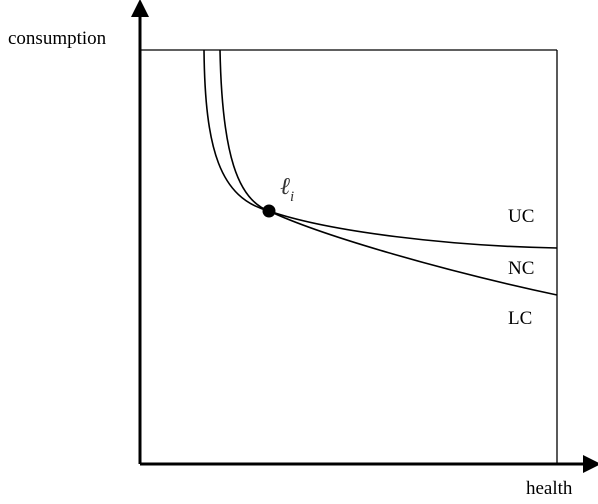 This screenshot has height=504, width=598. Describe the element at coordinates (549, 488) in the screenshot. I see `x-axis-label: health` at that location.